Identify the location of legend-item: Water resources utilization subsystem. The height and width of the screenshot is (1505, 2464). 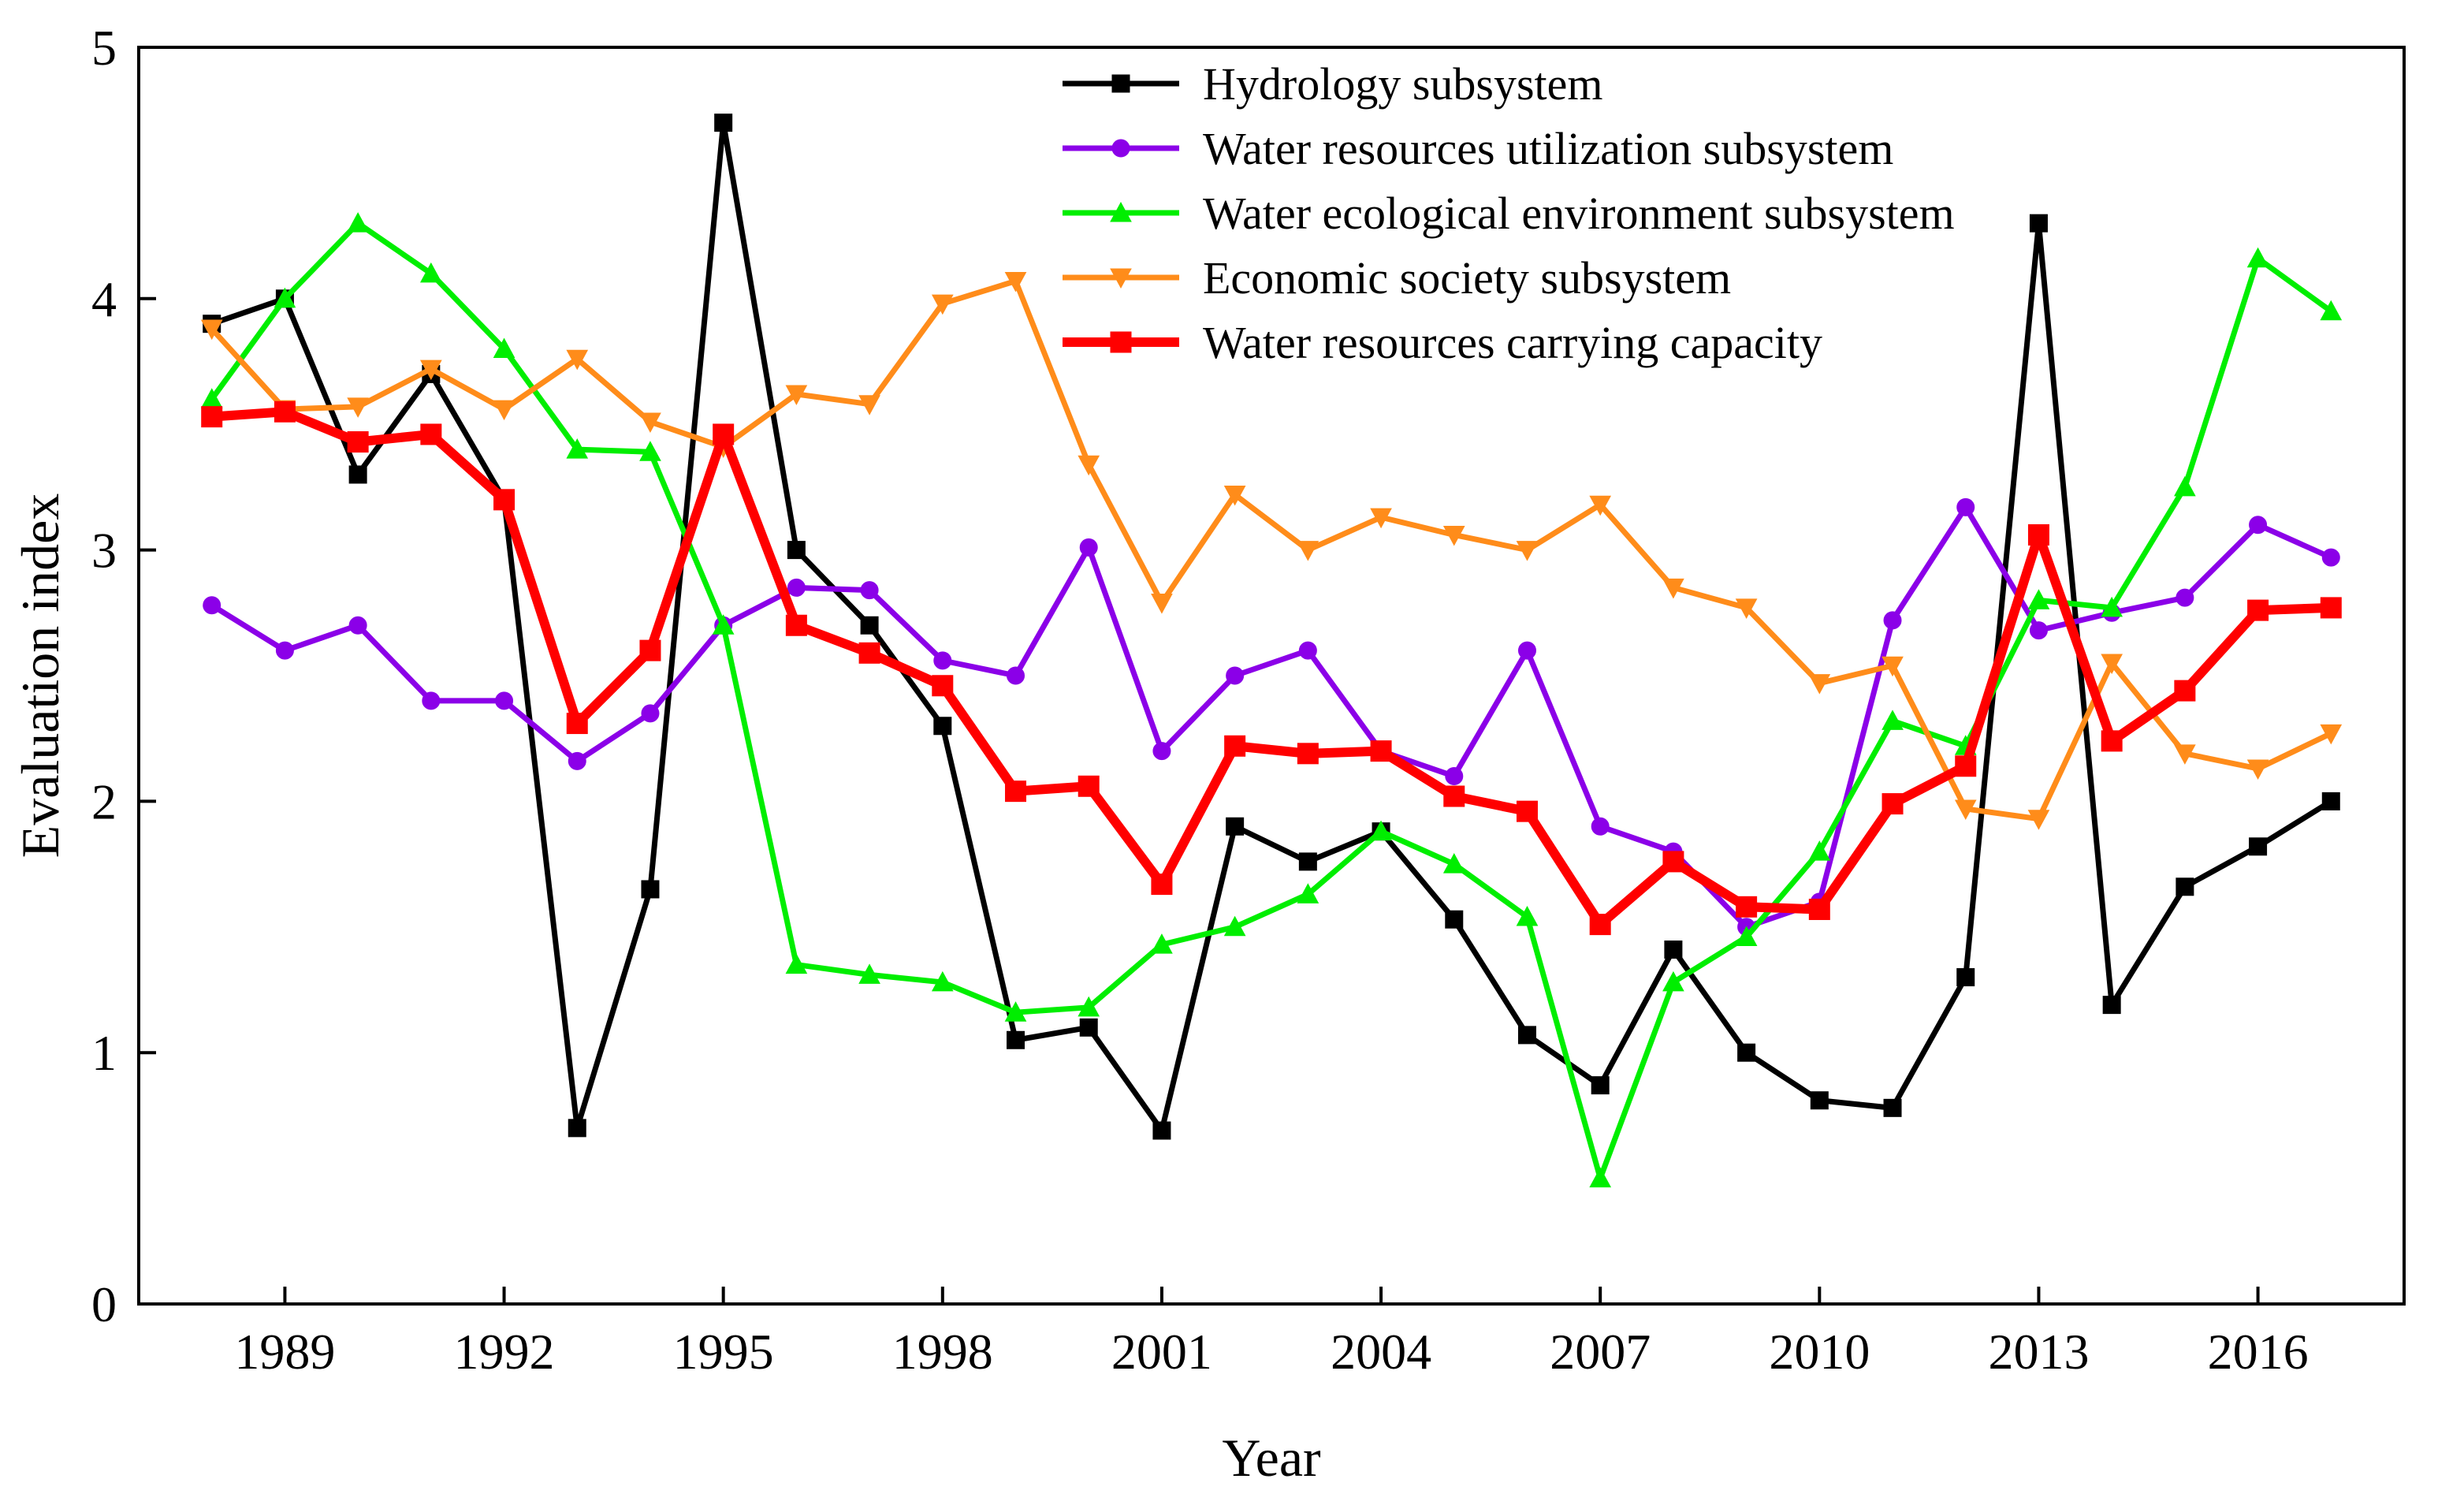
(1478, 148).